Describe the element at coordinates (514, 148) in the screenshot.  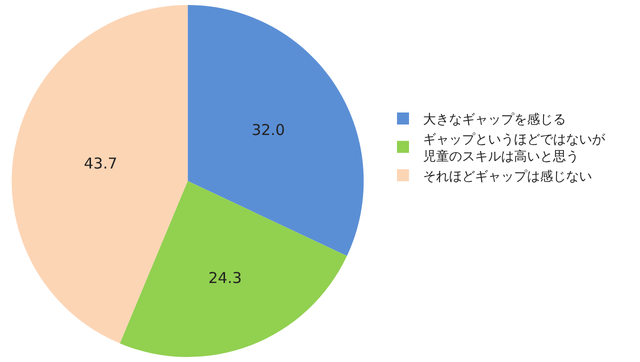
I see `legend-label: ギャップというほどではないが児童のスキルは高いと思う` at that location.